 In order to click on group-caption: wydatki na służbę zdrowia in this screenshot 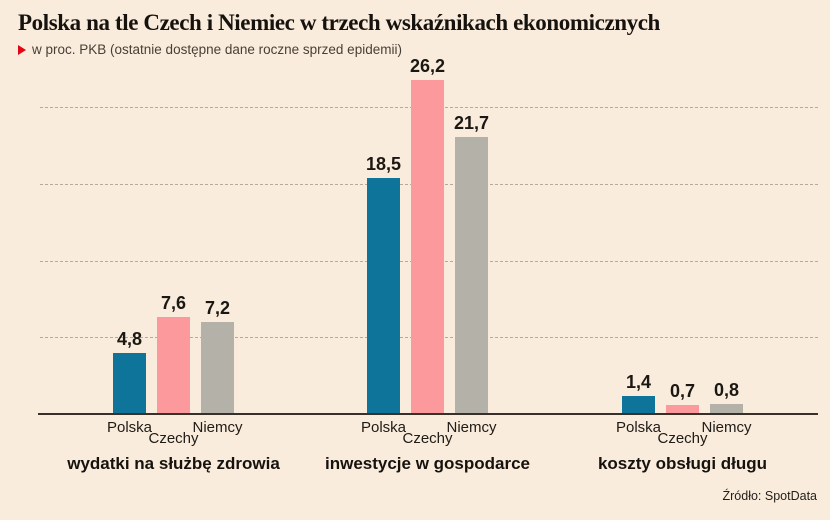, I will do `click(173, 463)`.